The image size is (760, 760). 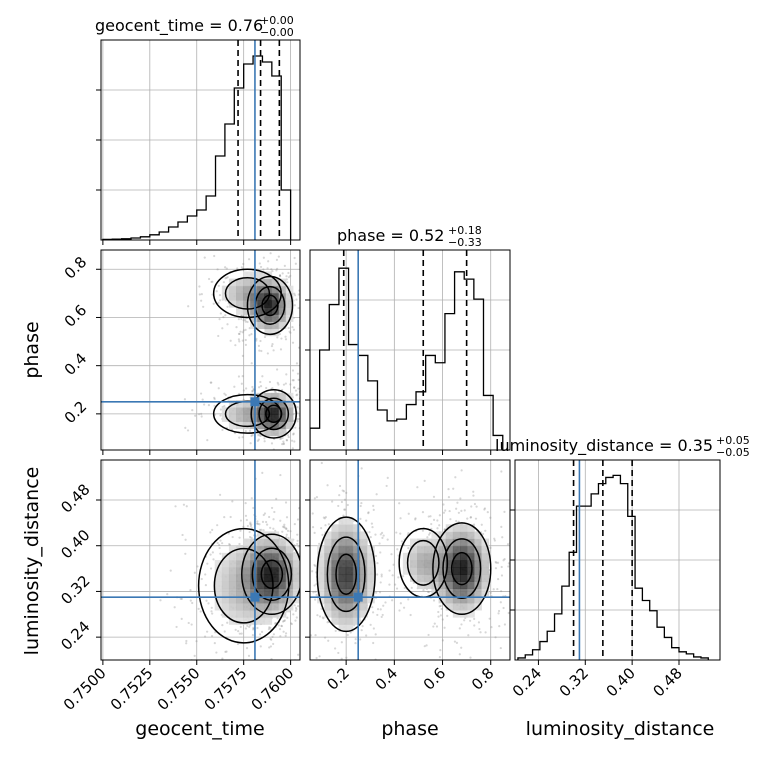 What do you see at coordinates (465, 242) in the screenshot?
I see `title-phase-minus: −0.33` at bounding box center [465, 242].